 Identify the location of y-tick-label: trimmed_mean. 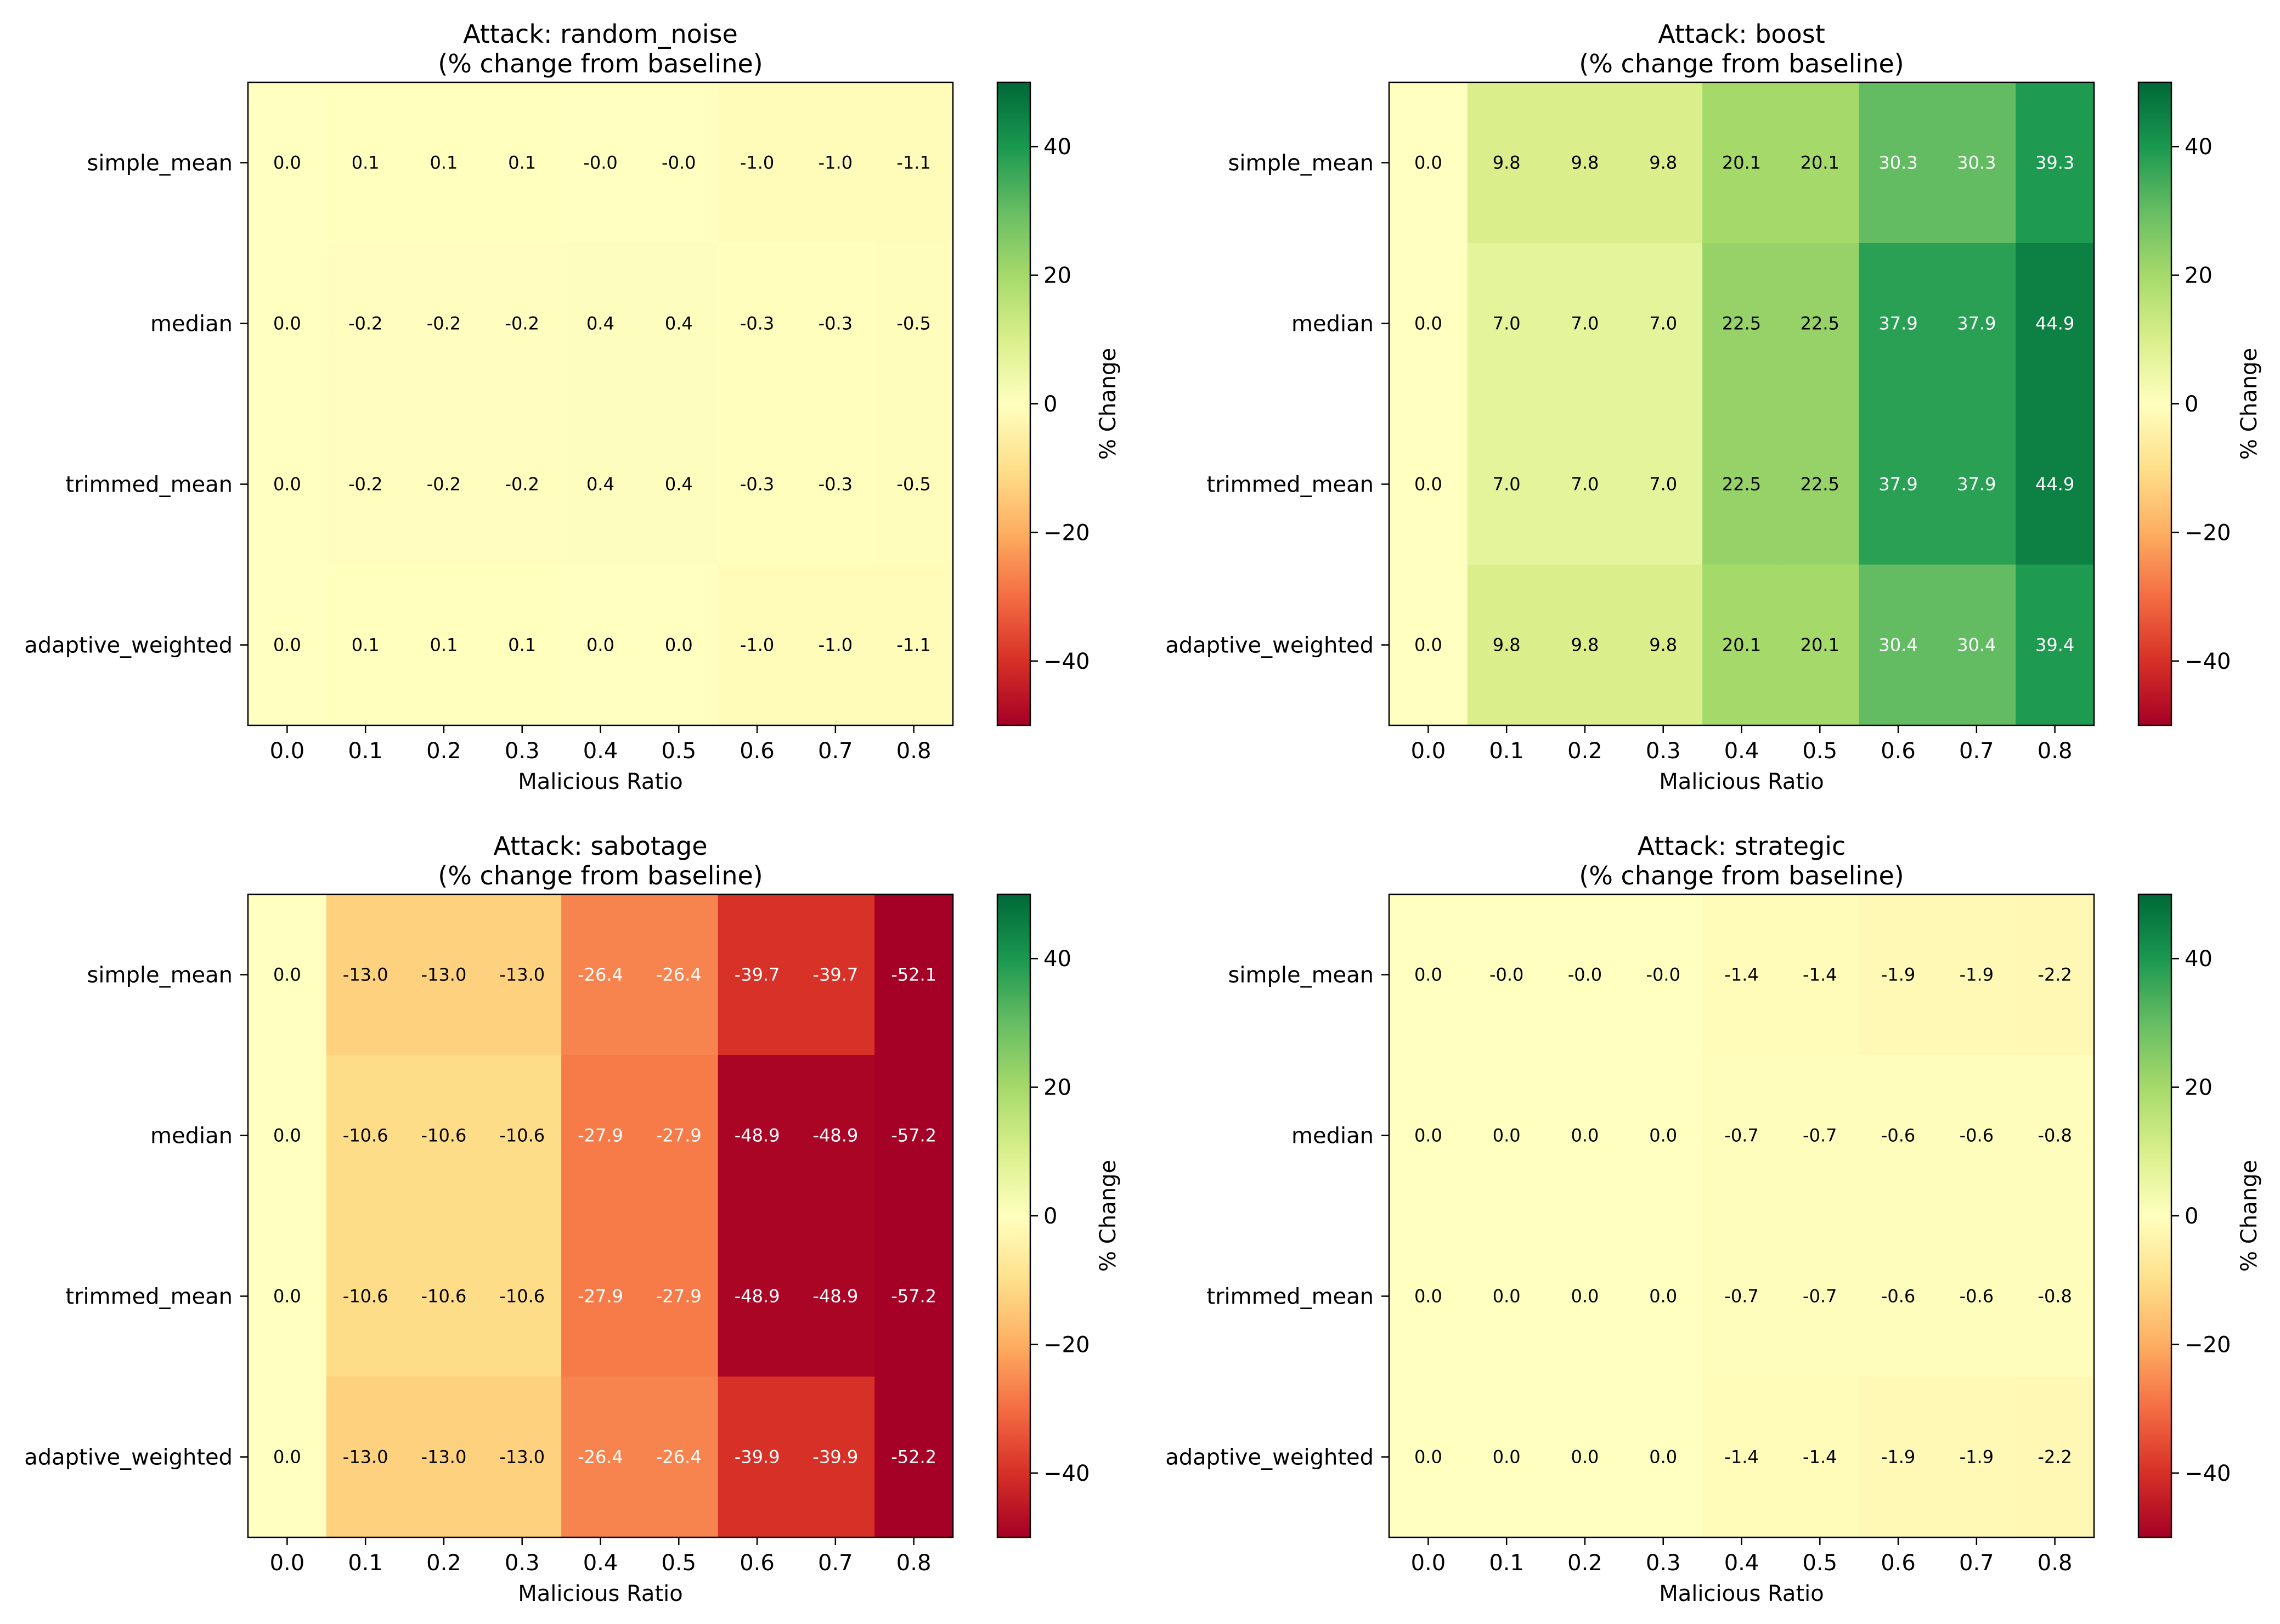
(149, 1297).